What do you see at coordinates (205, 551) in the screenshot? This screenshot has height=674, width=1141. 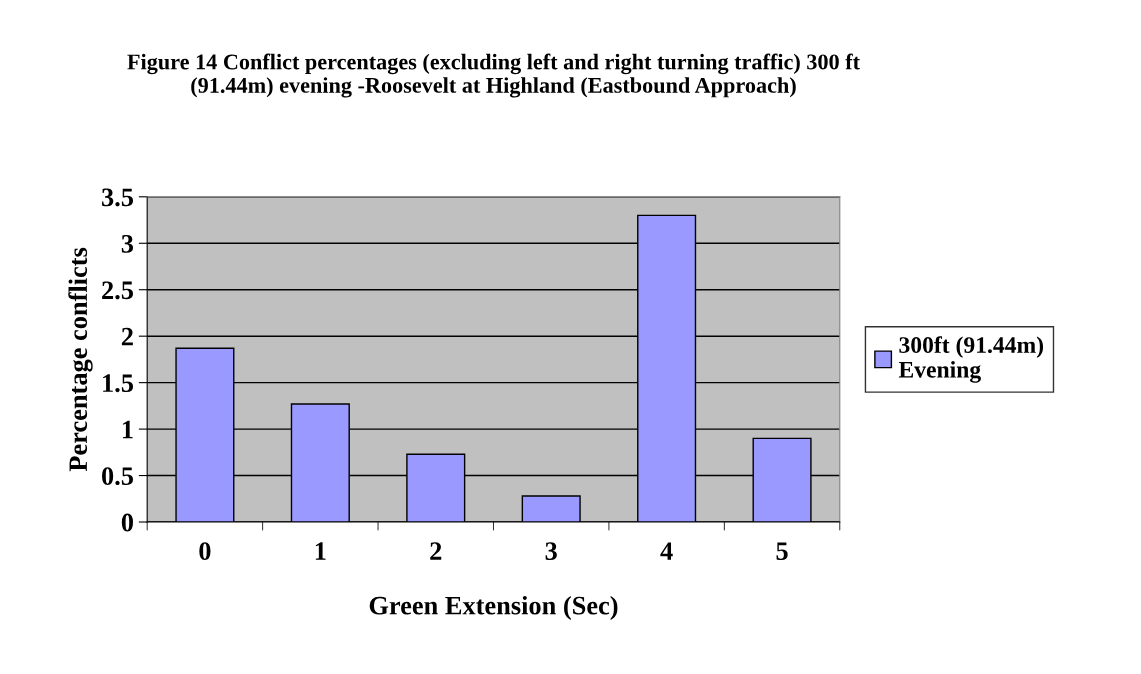 I see `x-tick-label: 0` at bounding box center [205, 551].